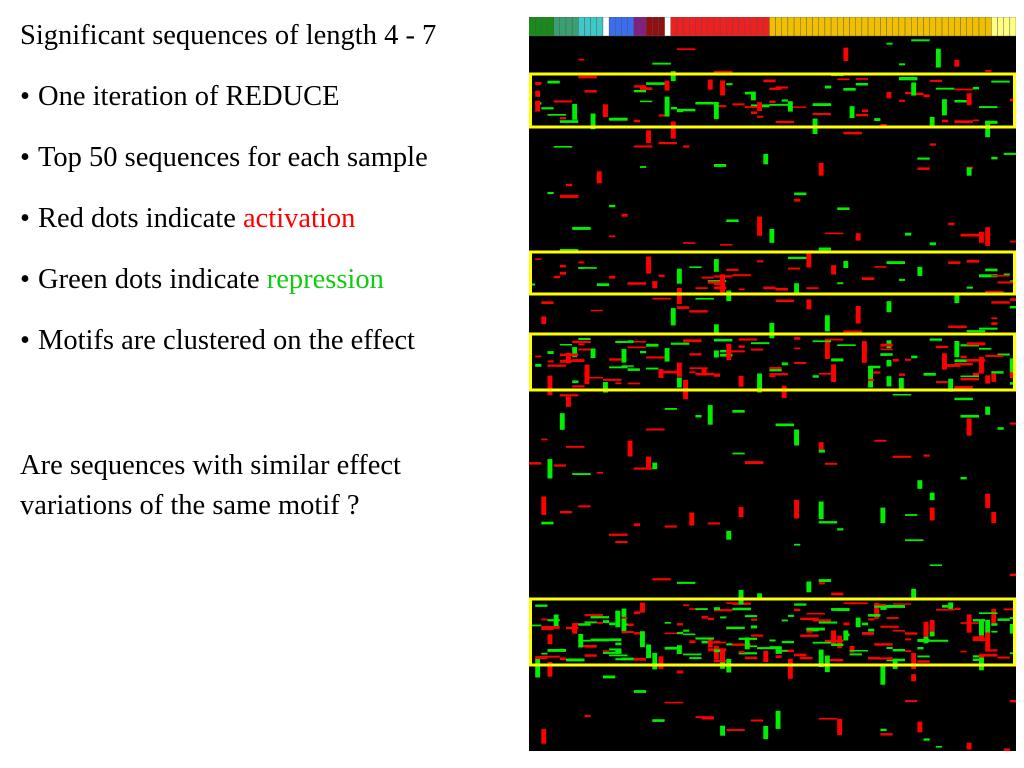  What do you see at coordinates (202, 280) in the screenshot?
I see `bullet-green-dots: • Green dots indicate repression` at bounding box center [202, 280].